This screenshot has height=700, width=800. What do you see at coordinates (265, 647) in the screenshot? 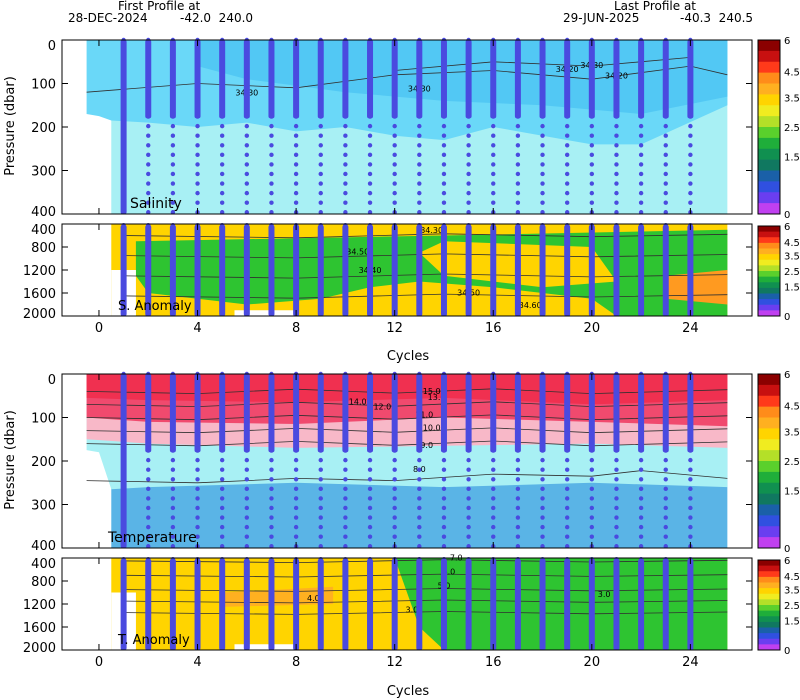
I see `temperature-anomaly-blank-lower` at bounding box center [265, 647].